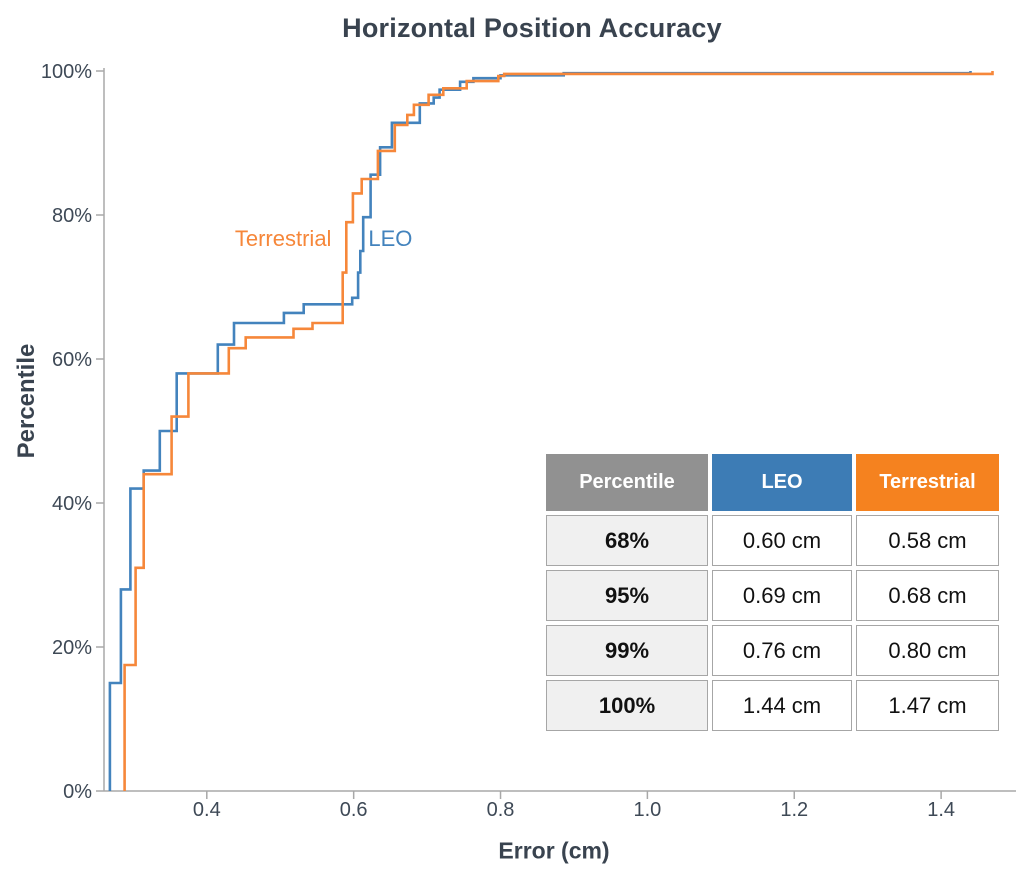 Image resolution: width=1024 pixels, height=874 pixels. What do you see at coordinates (283, 238) in the screenshot?
I see `terrestrial-series-label: Terrestrial` at bounding box center [283, 238].